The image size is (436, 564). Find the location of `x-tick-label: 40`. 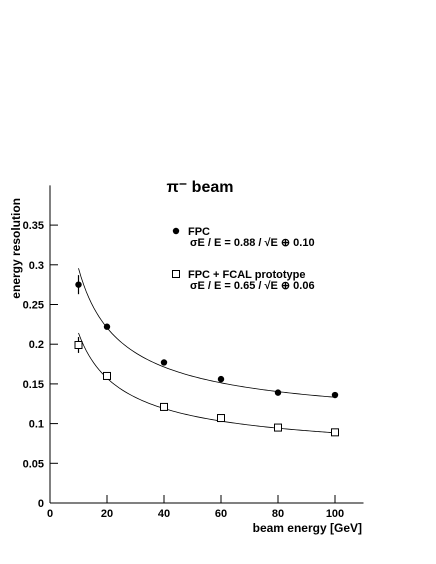

x-tick-label: 40 is located at coordinates (164, 514).